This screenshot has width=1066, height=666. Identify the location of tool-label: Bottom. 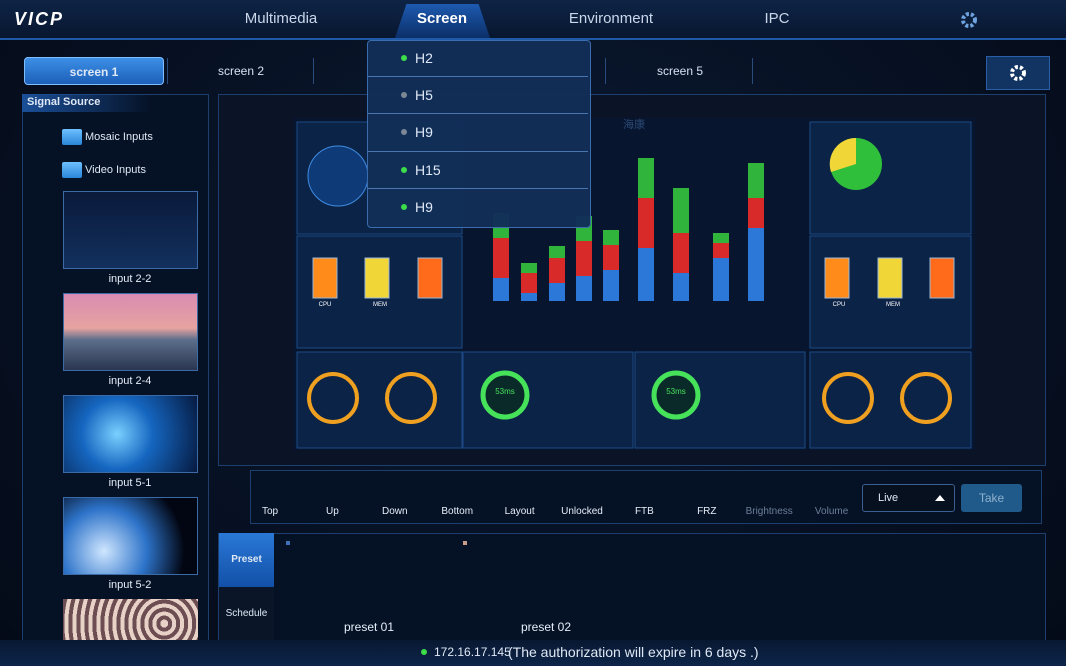
(457, 511).